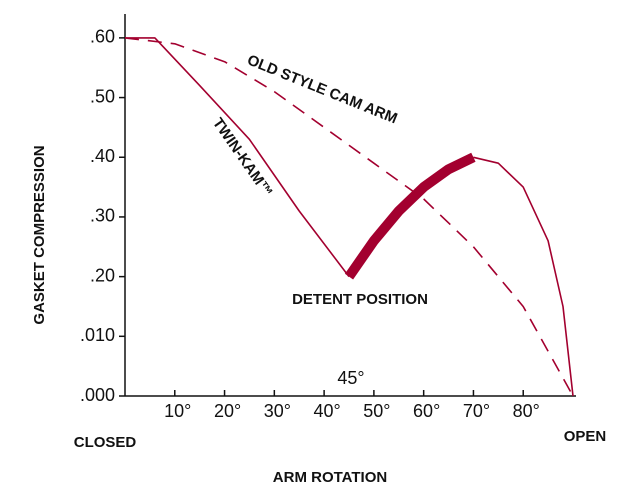 This screenshot has height=504, width=640. What do you see at coordinates (102, 156) in the screenshot?
I see `y-tick-label: .40` at bounding box center [102, 156].